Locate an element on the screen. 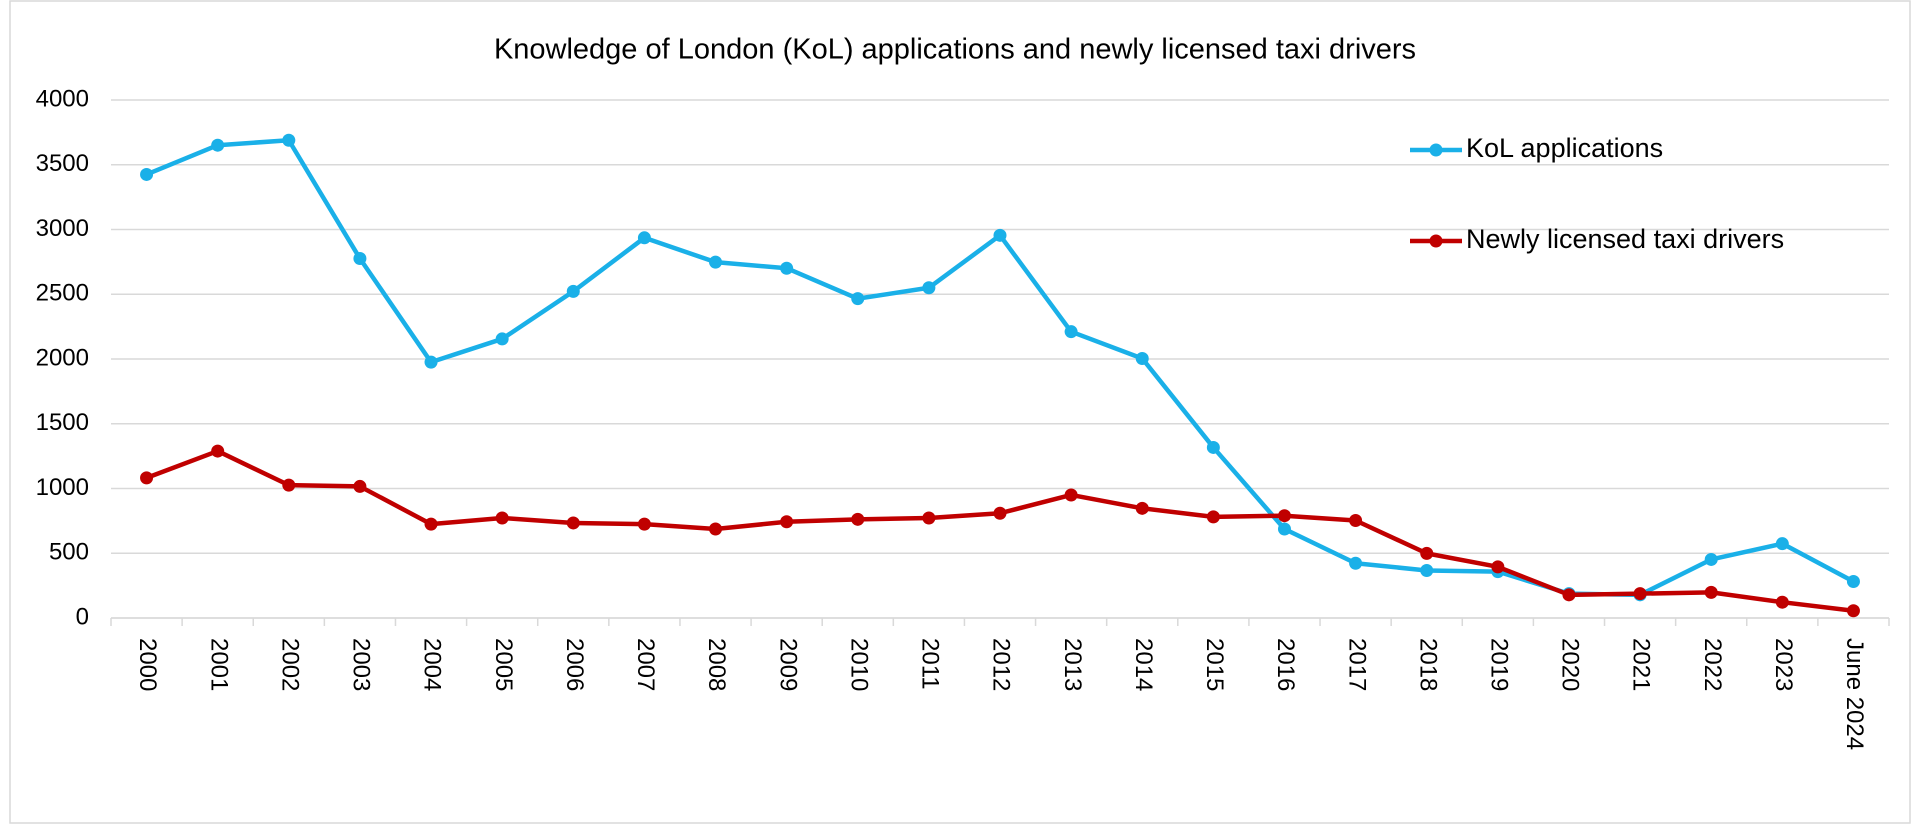  y-tick-label: 3000 is located at coordinates (62, 228).